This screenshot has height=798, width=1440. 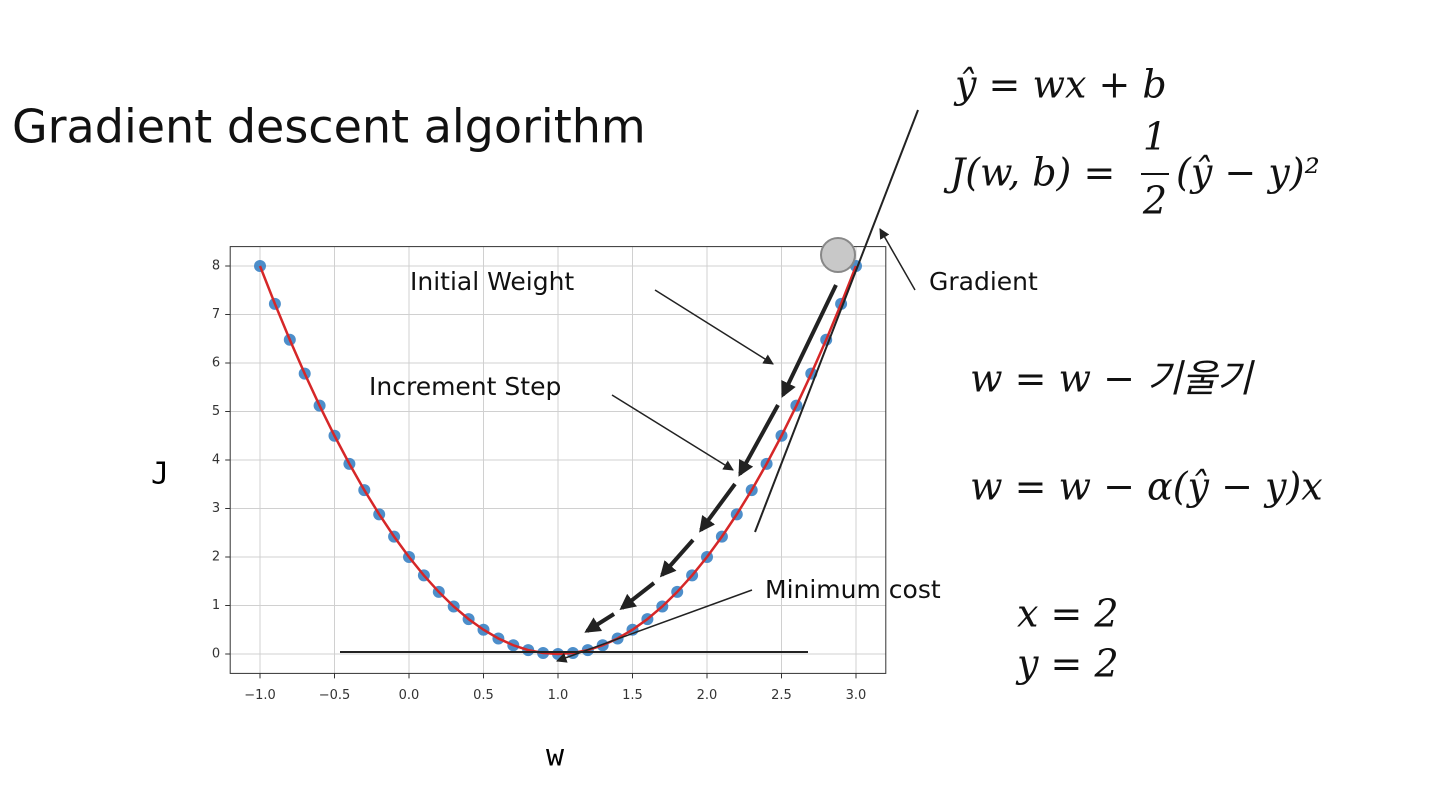 What do you see at coordinates (707, 695) in the screenshot?
I see `x-tick-label: 2.0` at bounding box center [707, 695].